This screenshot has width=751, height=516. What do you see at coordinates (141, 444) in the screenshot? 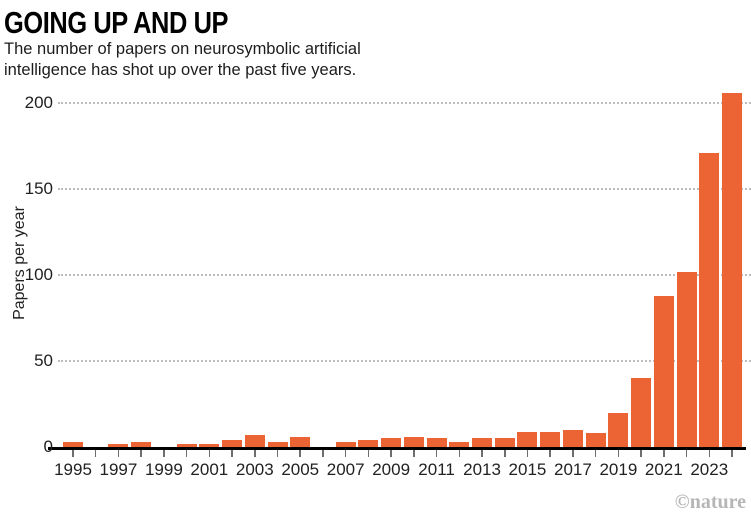
I see `bar-1998` at bounding box center [141, 444].